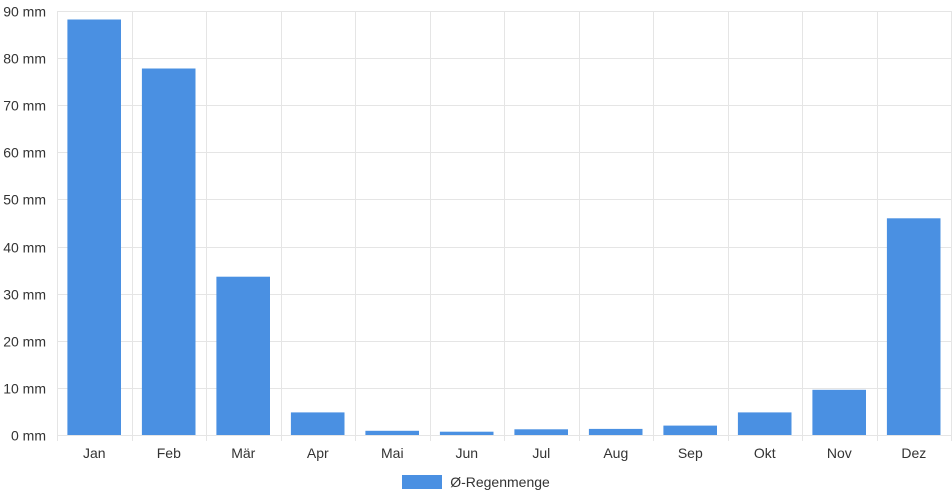 The width and height of the screenshot is (952, 500). Describe the element at coordinates (24, 106) in the screenshot. I see `y-tick-label: 70 mm` at that location.